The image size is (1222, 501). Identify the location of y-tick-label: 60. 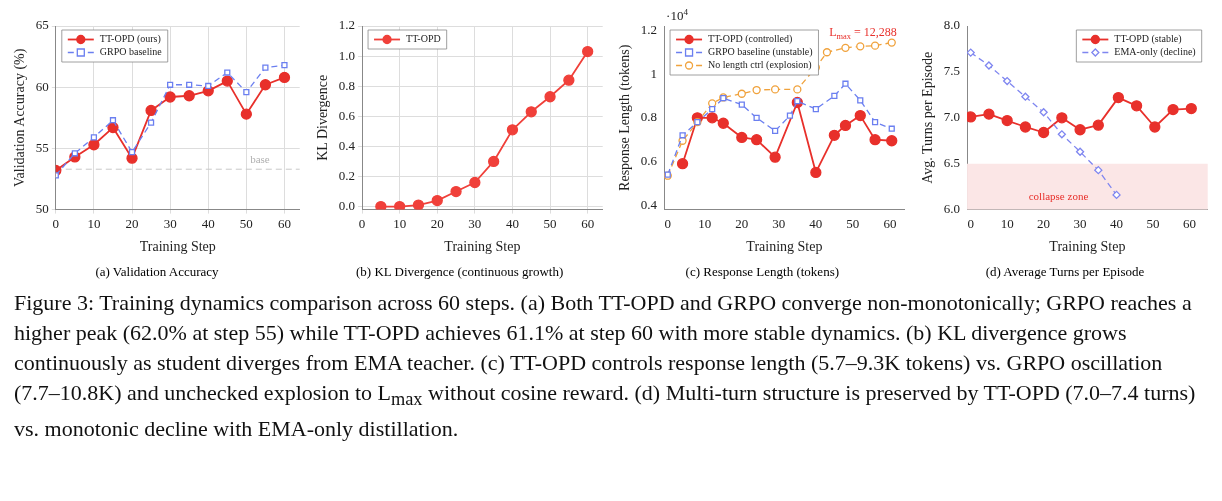
(42, 86).